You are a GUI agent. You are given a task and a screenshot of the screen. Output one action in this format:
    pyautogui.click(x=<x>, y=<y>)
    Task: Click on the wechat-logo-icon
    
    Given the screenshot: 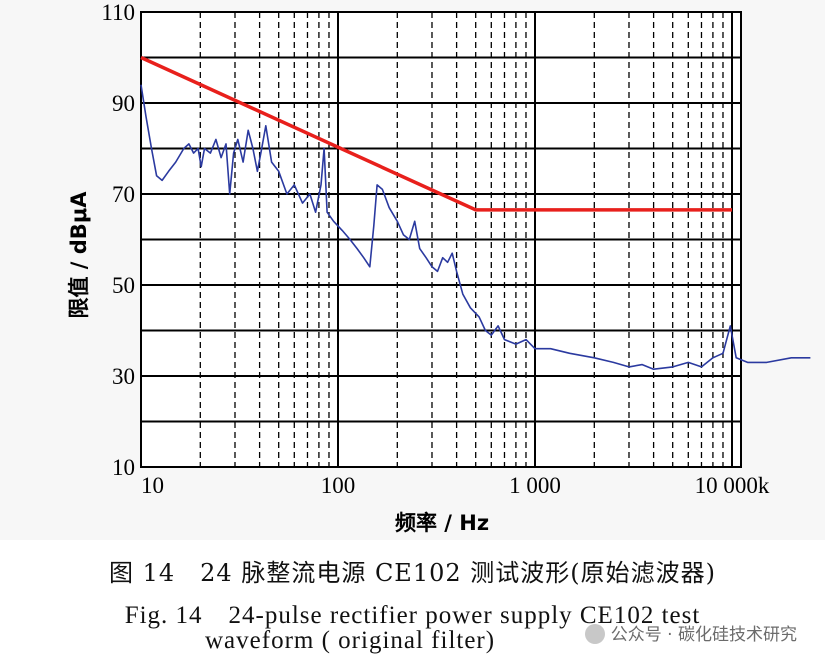 What is the action you would take?
    pyautogui.click(x=594, y=634)
    